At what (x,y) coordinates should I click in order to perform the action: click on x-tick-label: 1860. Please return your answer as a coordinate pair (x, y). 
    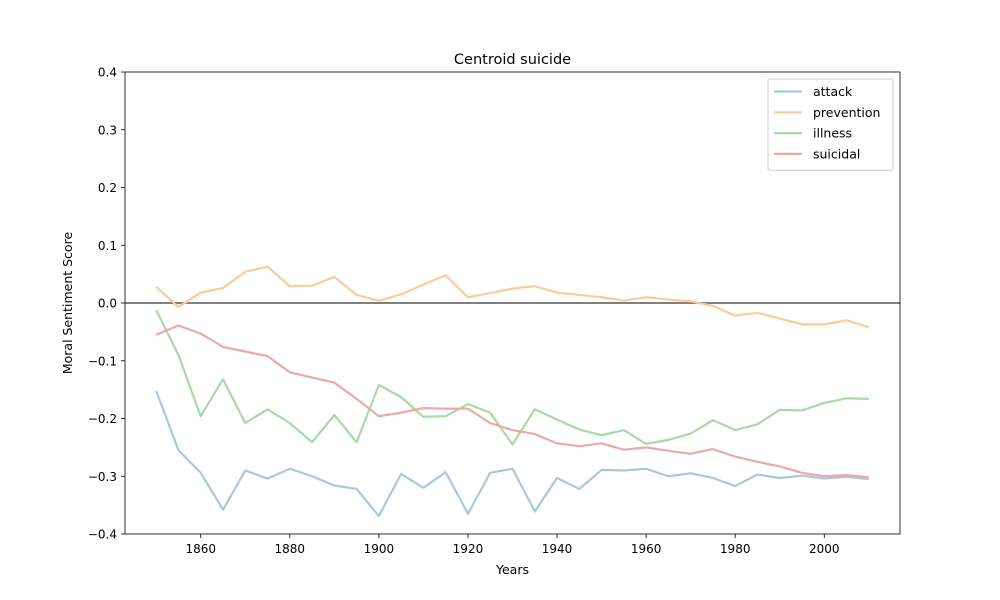
    Looking at the image, I should click on (200, 549).